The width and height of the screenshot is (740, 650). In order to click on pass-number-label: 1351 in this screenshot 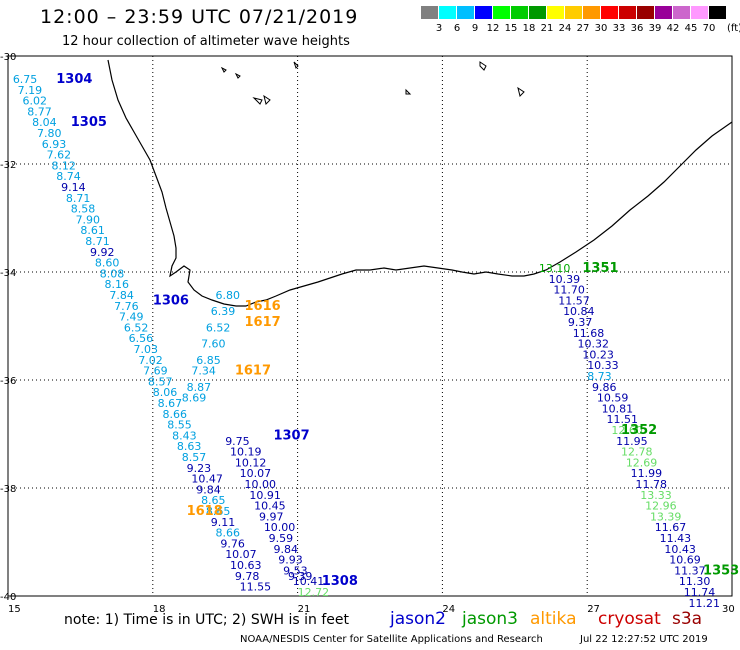, I will do `click(600, 268)`.